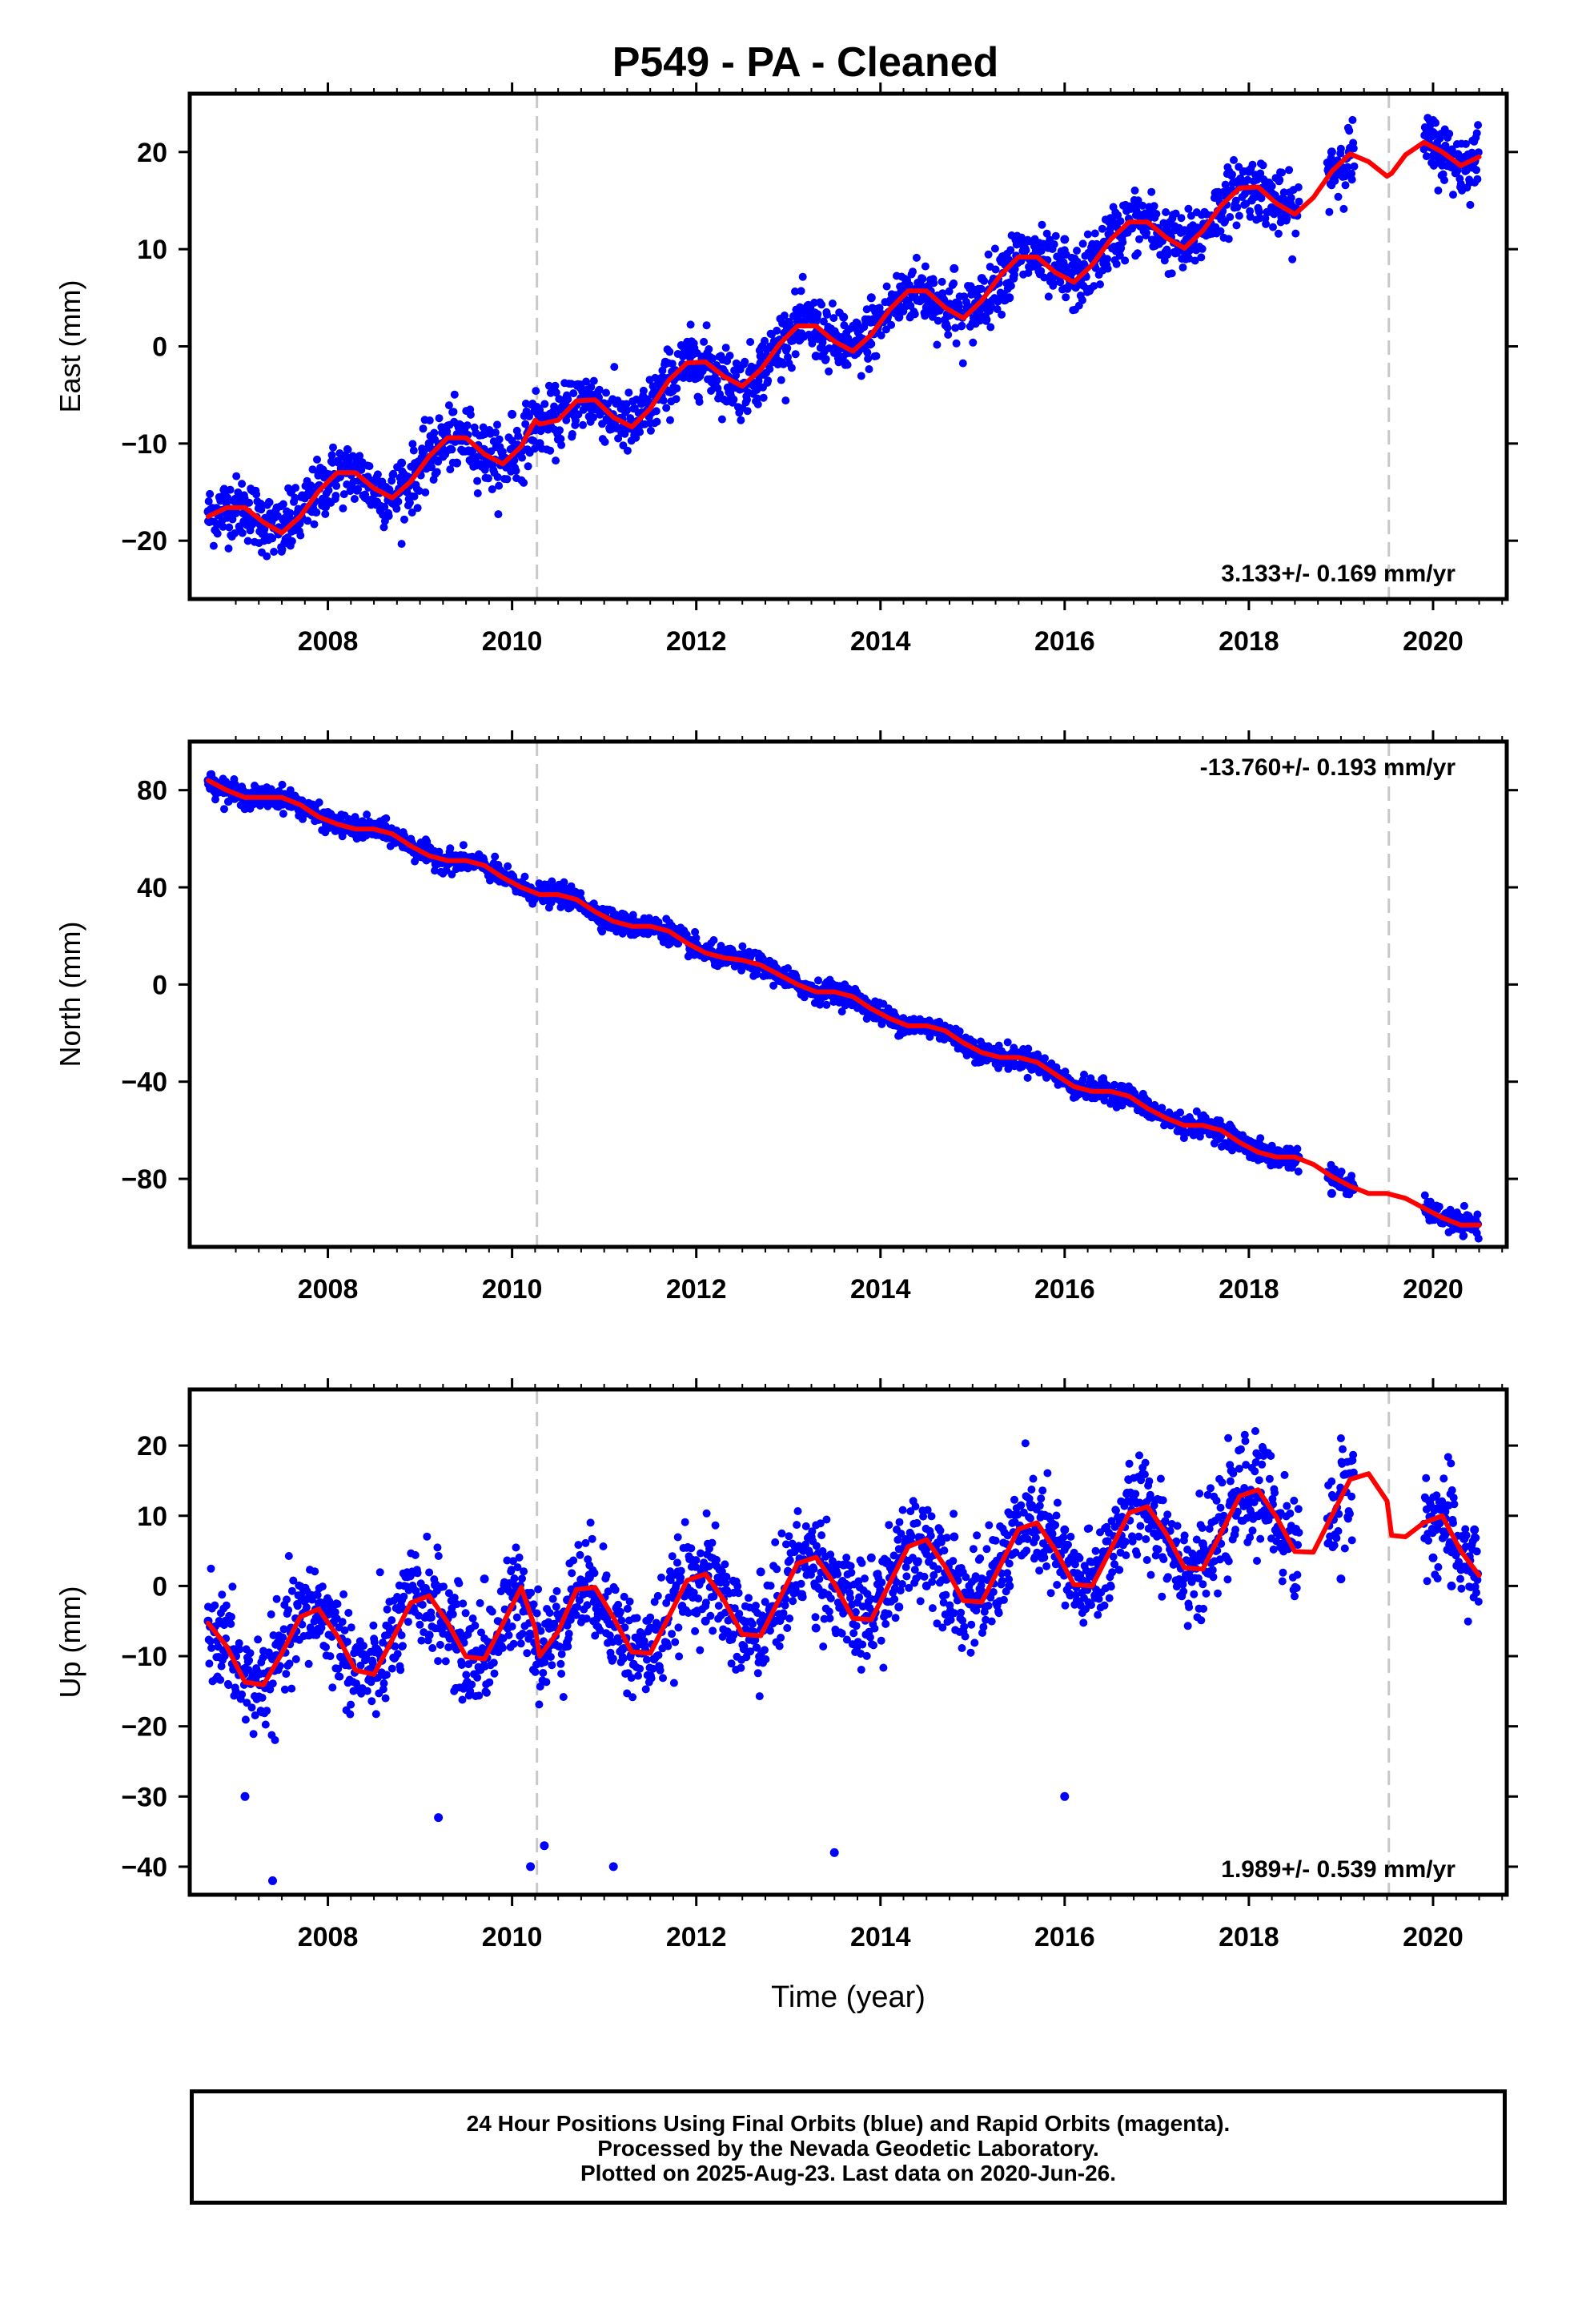 The image size is (1582, 2324). What do you see at coordinates (329, 641) in the screenshot?
I see `x-tick-label: 2008` at bounding box center [329, 641].